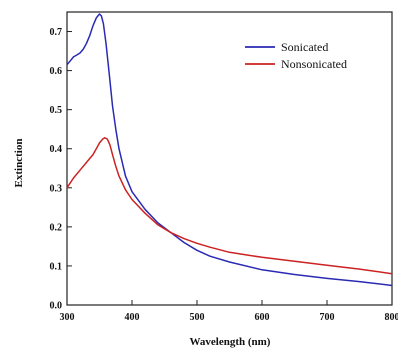  I want to click on y-tick-label: 0.7, so click(56, 32).